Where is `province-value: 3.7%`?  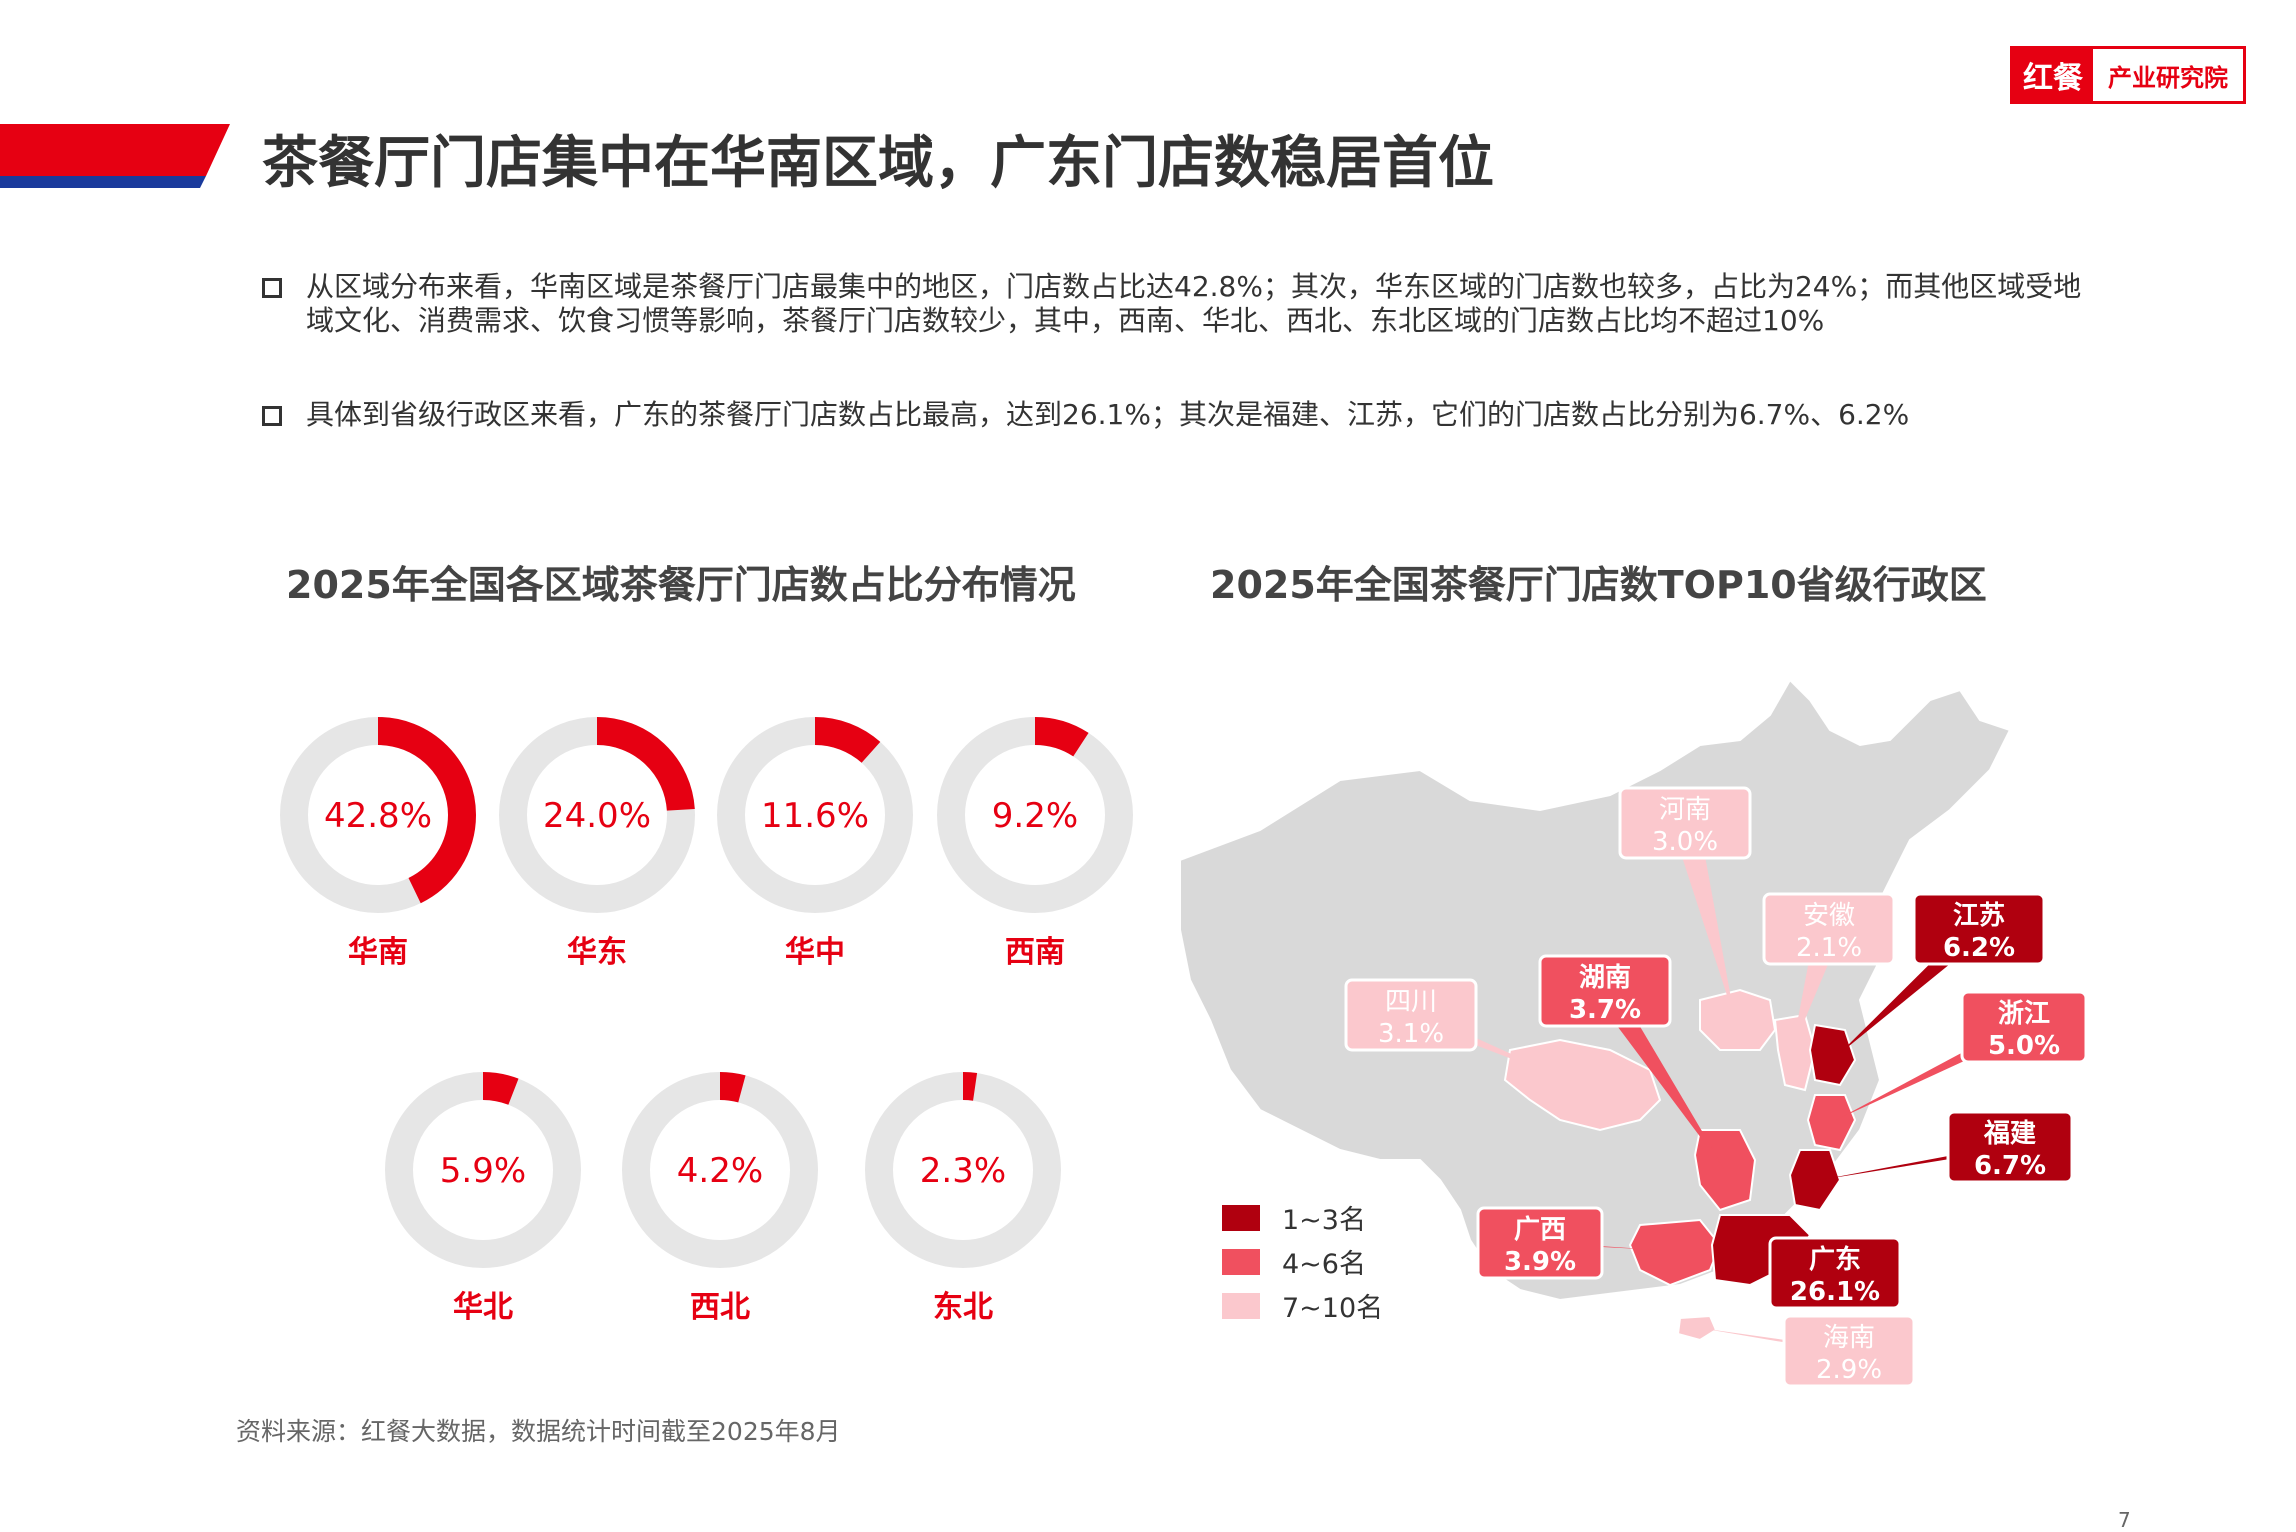
province-value: 3.7% is located at coordinates (1605, 1010).